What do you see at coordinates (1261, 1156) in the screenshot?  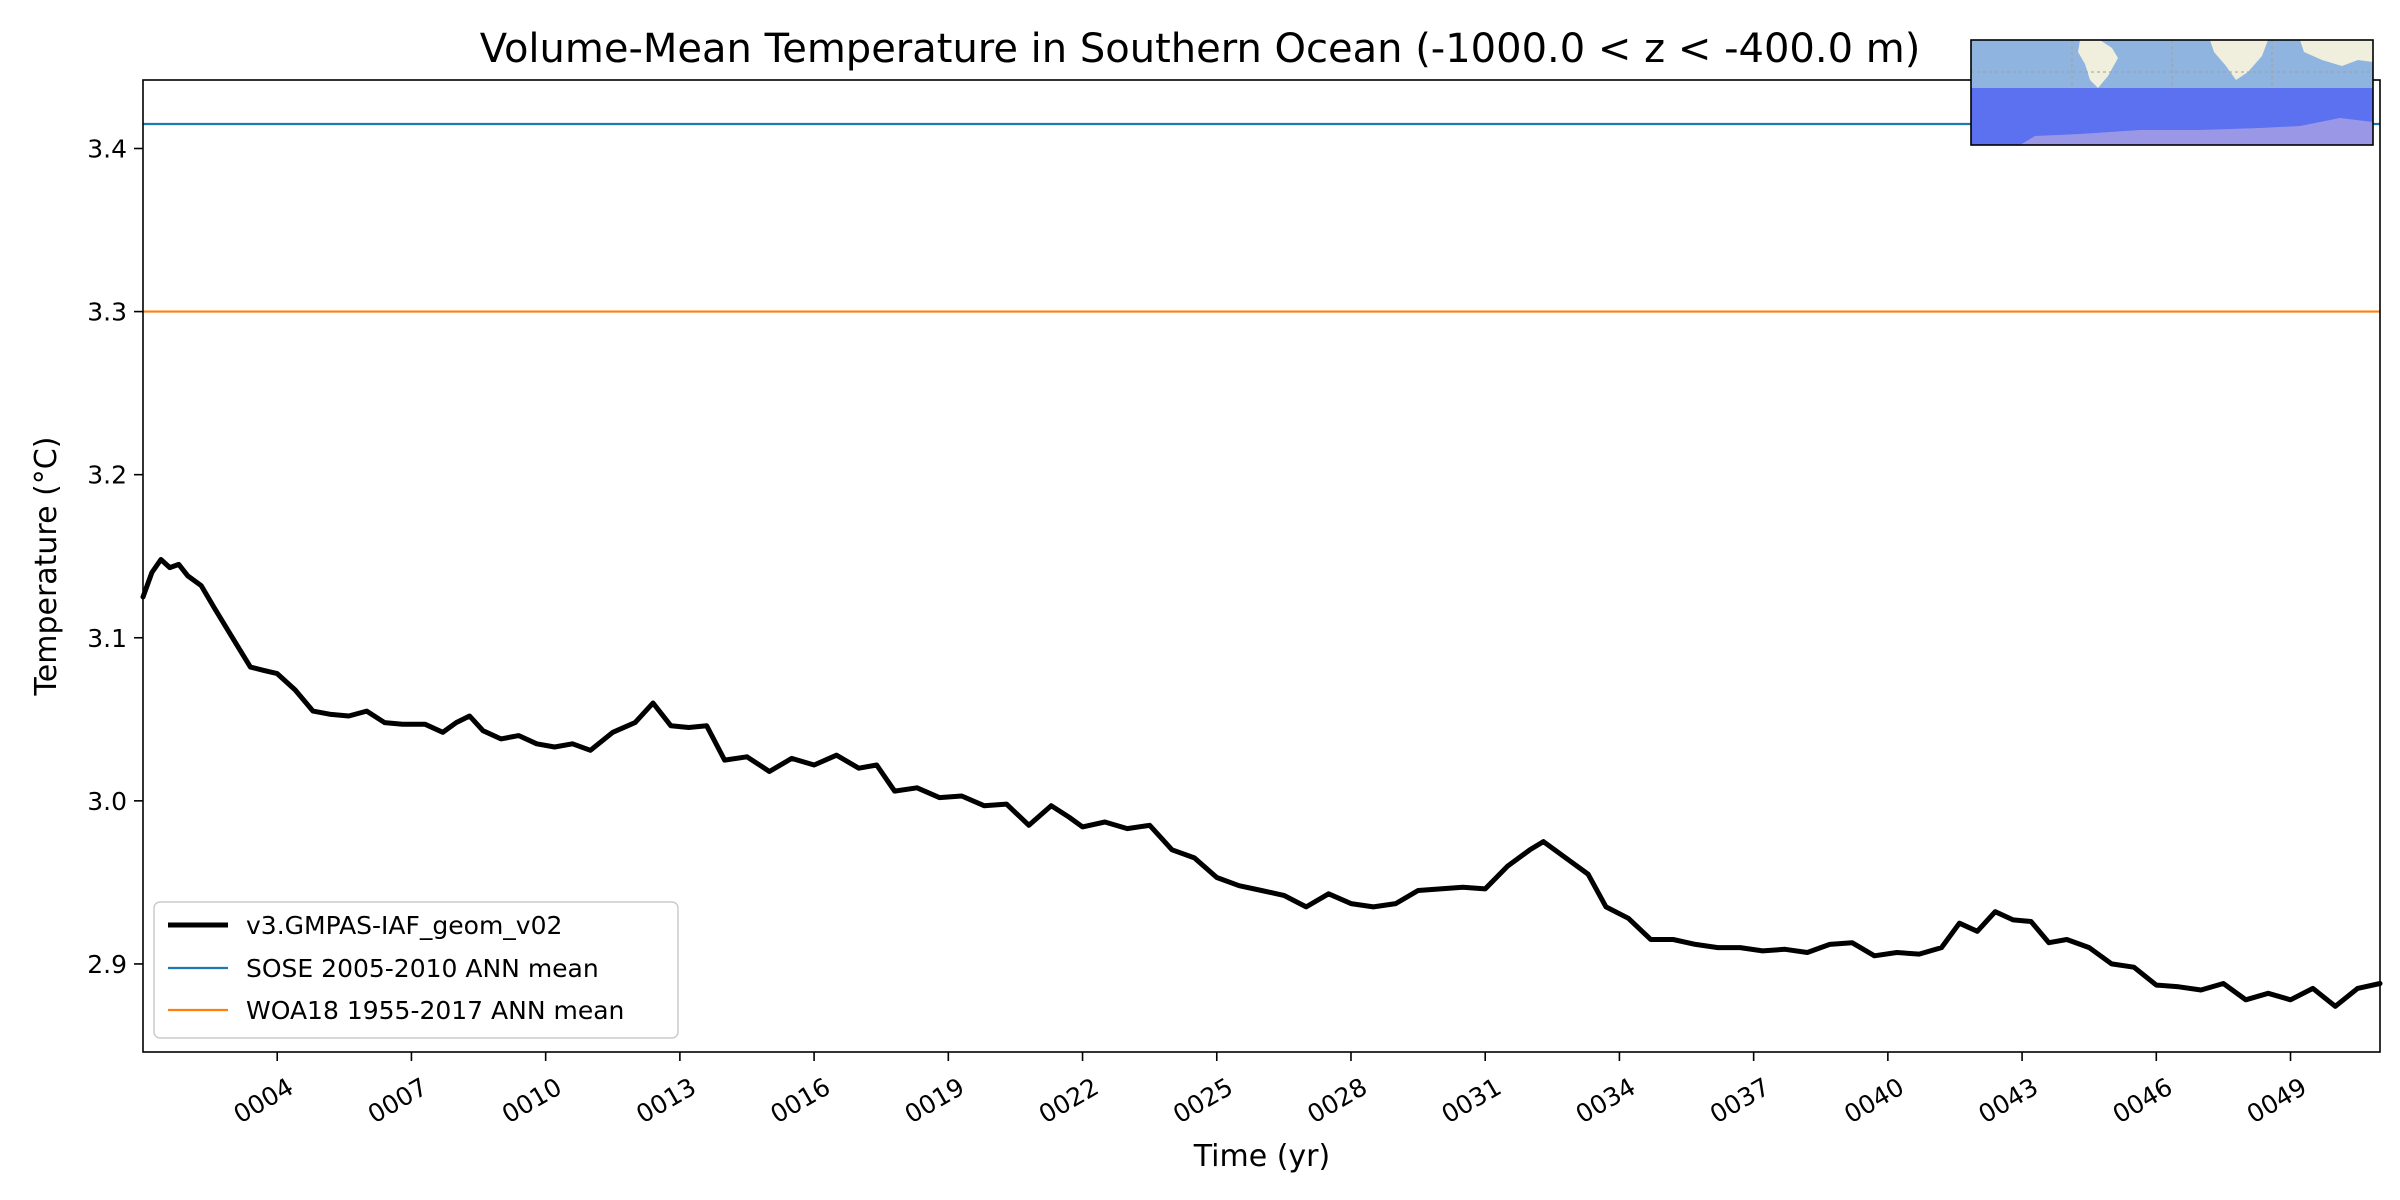 I see `x-axis-label: Time (yr)` at bounding box center [1261, 1156].